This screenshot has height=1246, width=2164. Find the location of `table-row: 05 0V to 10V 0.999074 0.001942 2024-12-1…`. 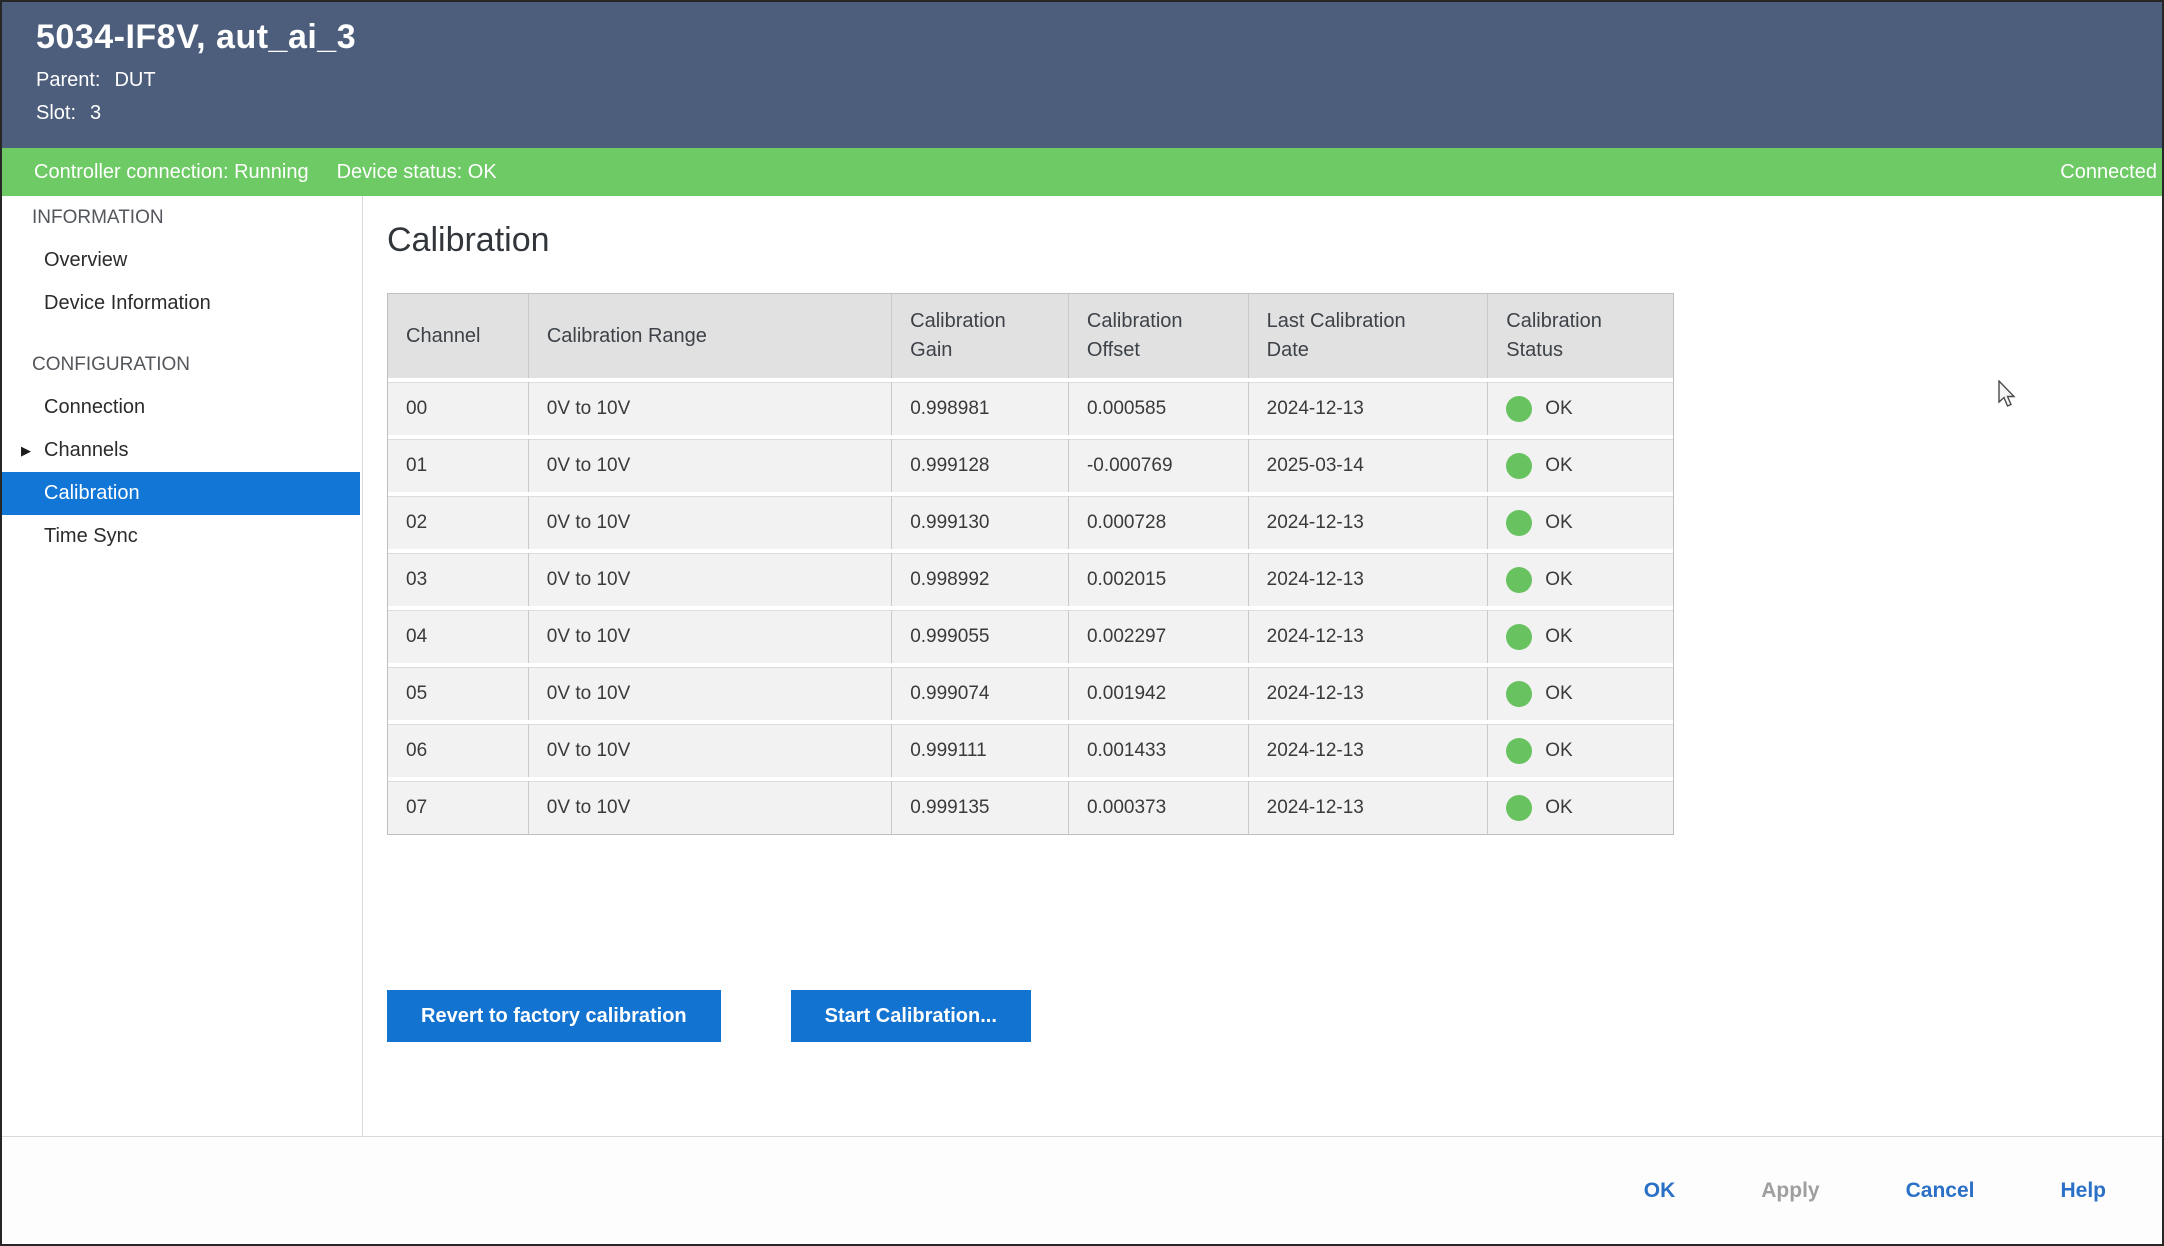

table-row: 05 0V to 10V 0.999074 0.001942 2024-12-1… is located at coordinates (1030, 691).